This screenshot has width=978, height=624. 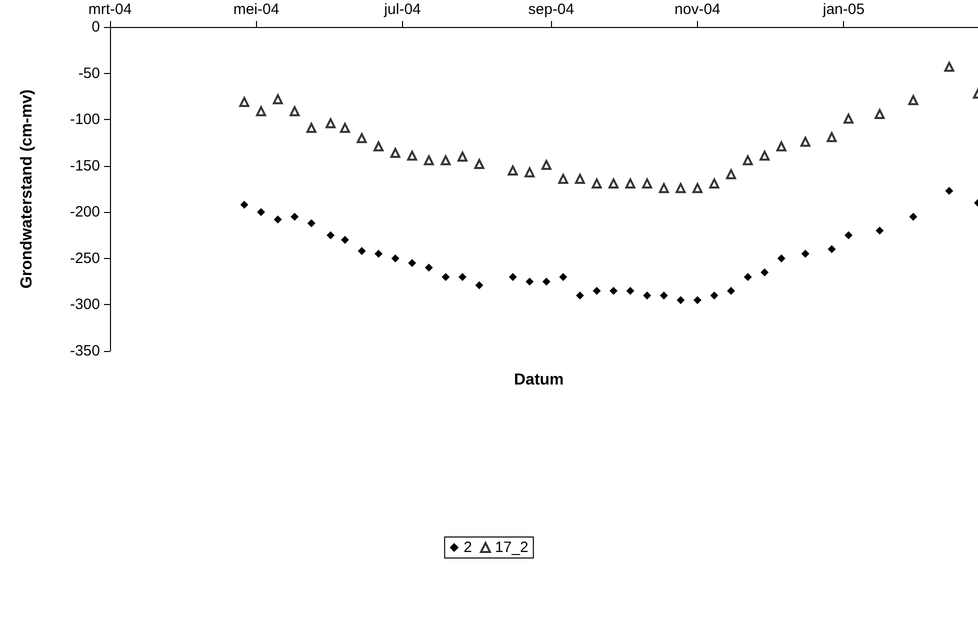 I want to click on legend-label: 17_2, so click(x=511, y=547).